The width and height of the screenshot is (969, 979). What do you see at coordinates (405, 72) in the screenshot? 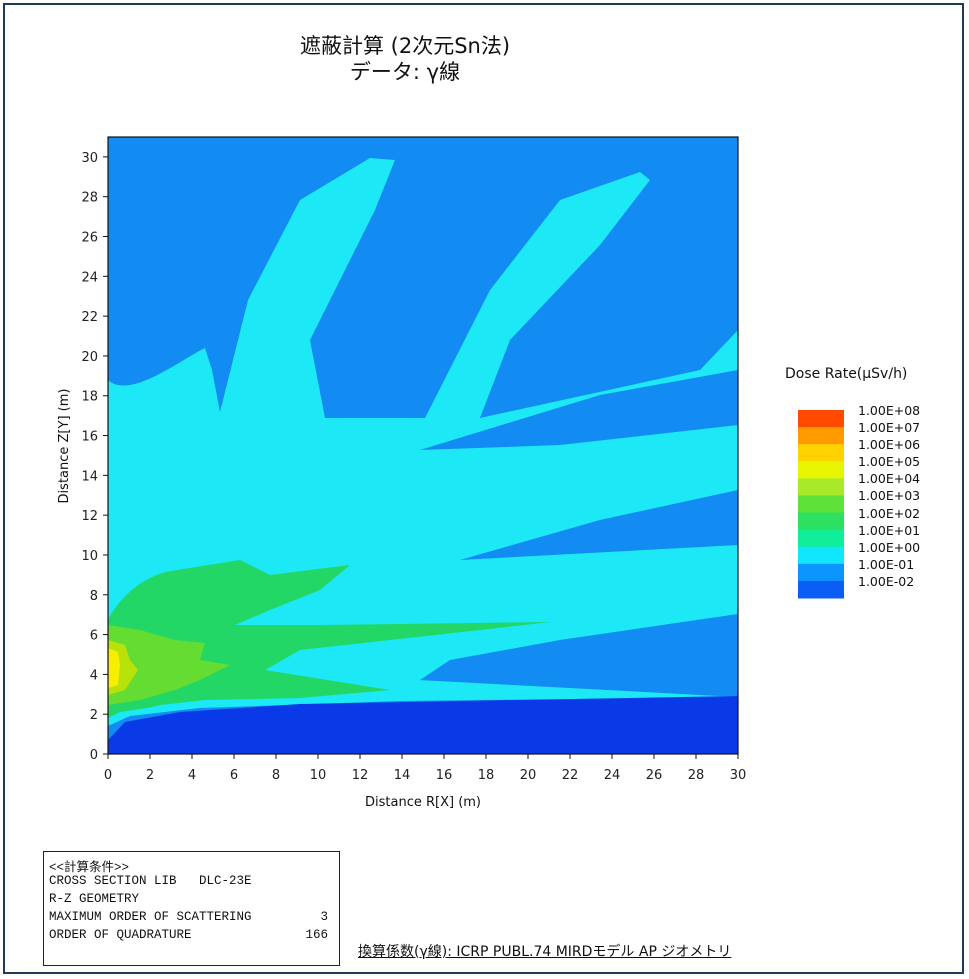
I see `chart-subtitle: データ: γ線` at bounding box center [405, 72].